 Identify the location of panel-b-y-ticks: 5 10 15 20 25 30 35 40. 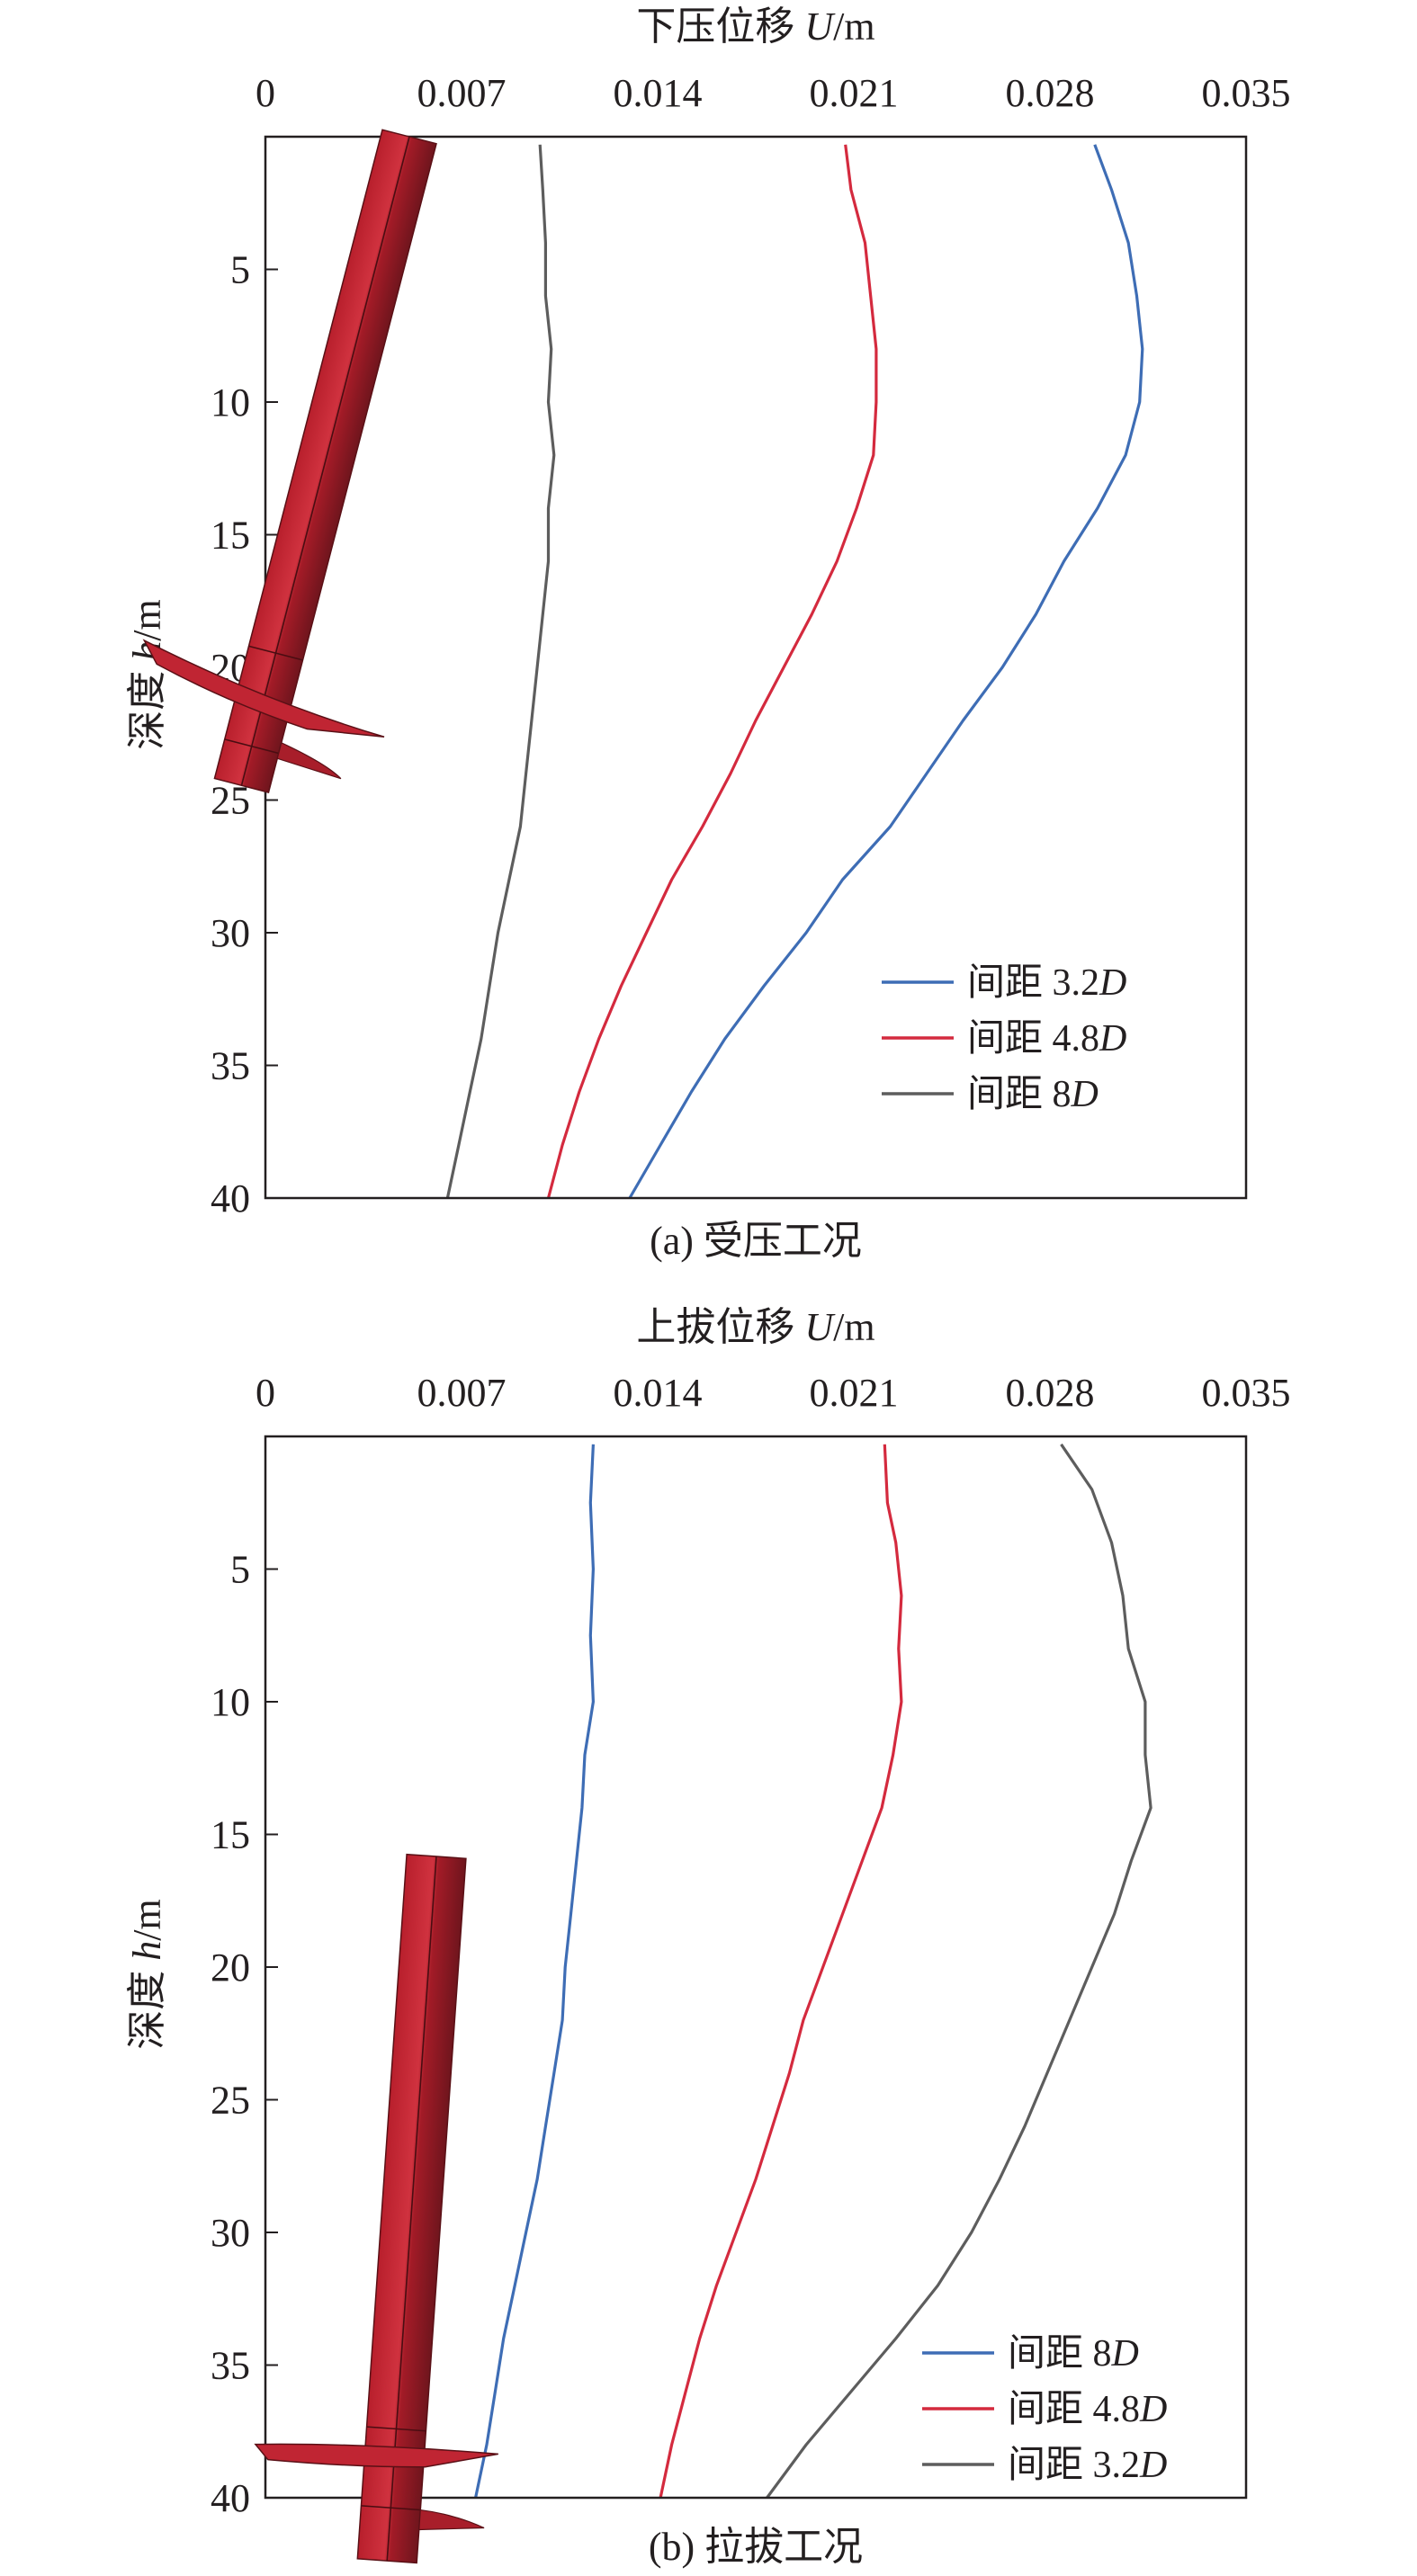
(244, 2034).